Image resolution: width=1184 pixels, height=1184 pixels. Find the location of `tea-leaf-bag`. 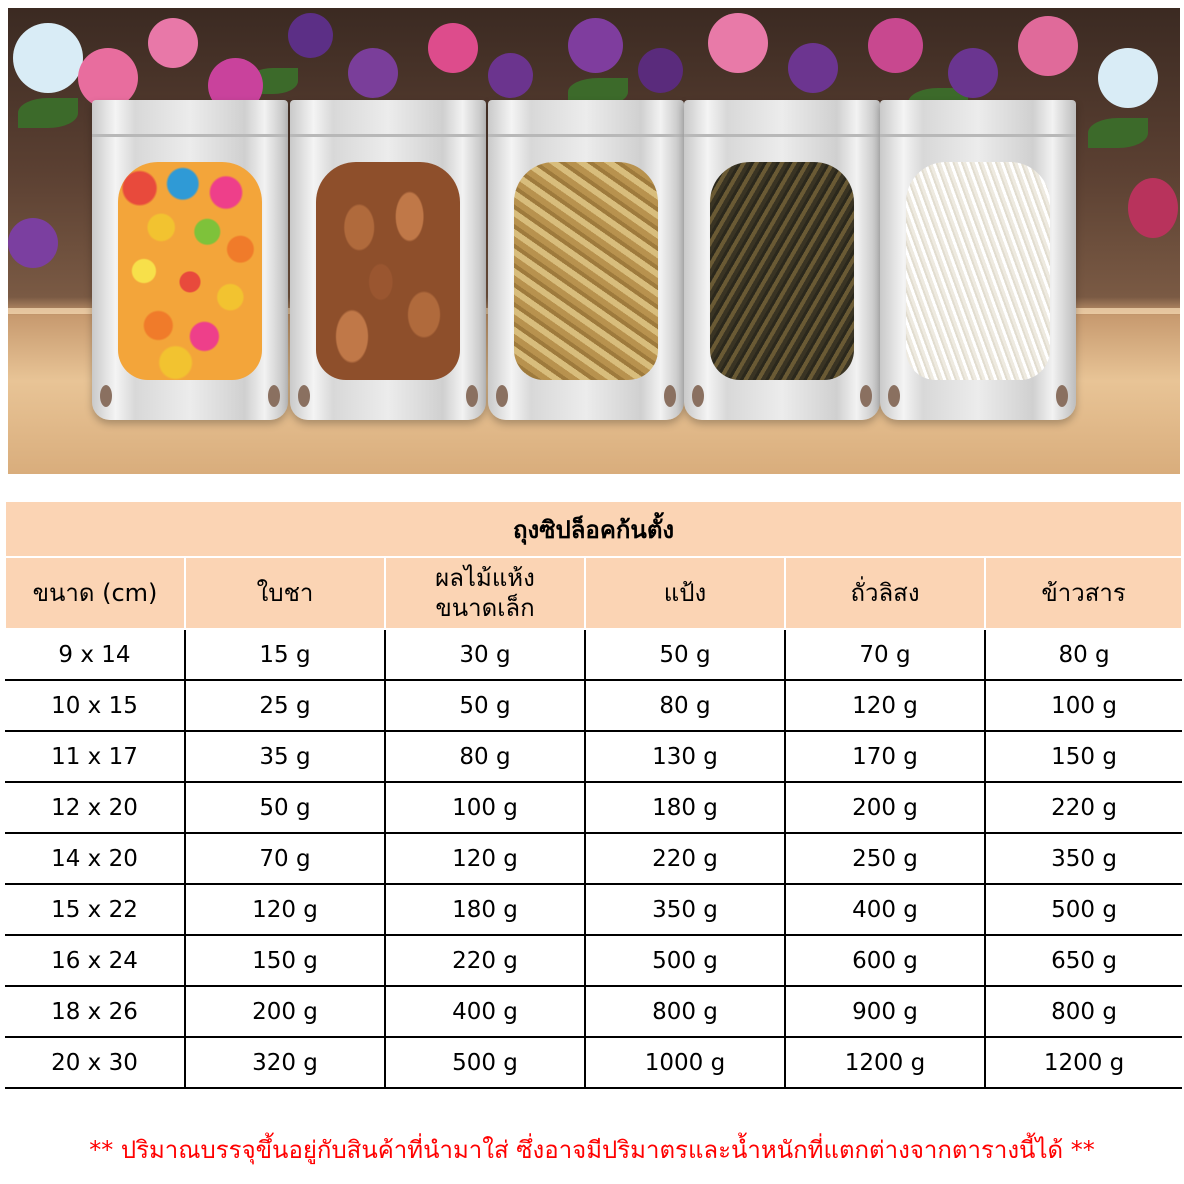

tea-leaf-bag is located at coordinates (782, 260).